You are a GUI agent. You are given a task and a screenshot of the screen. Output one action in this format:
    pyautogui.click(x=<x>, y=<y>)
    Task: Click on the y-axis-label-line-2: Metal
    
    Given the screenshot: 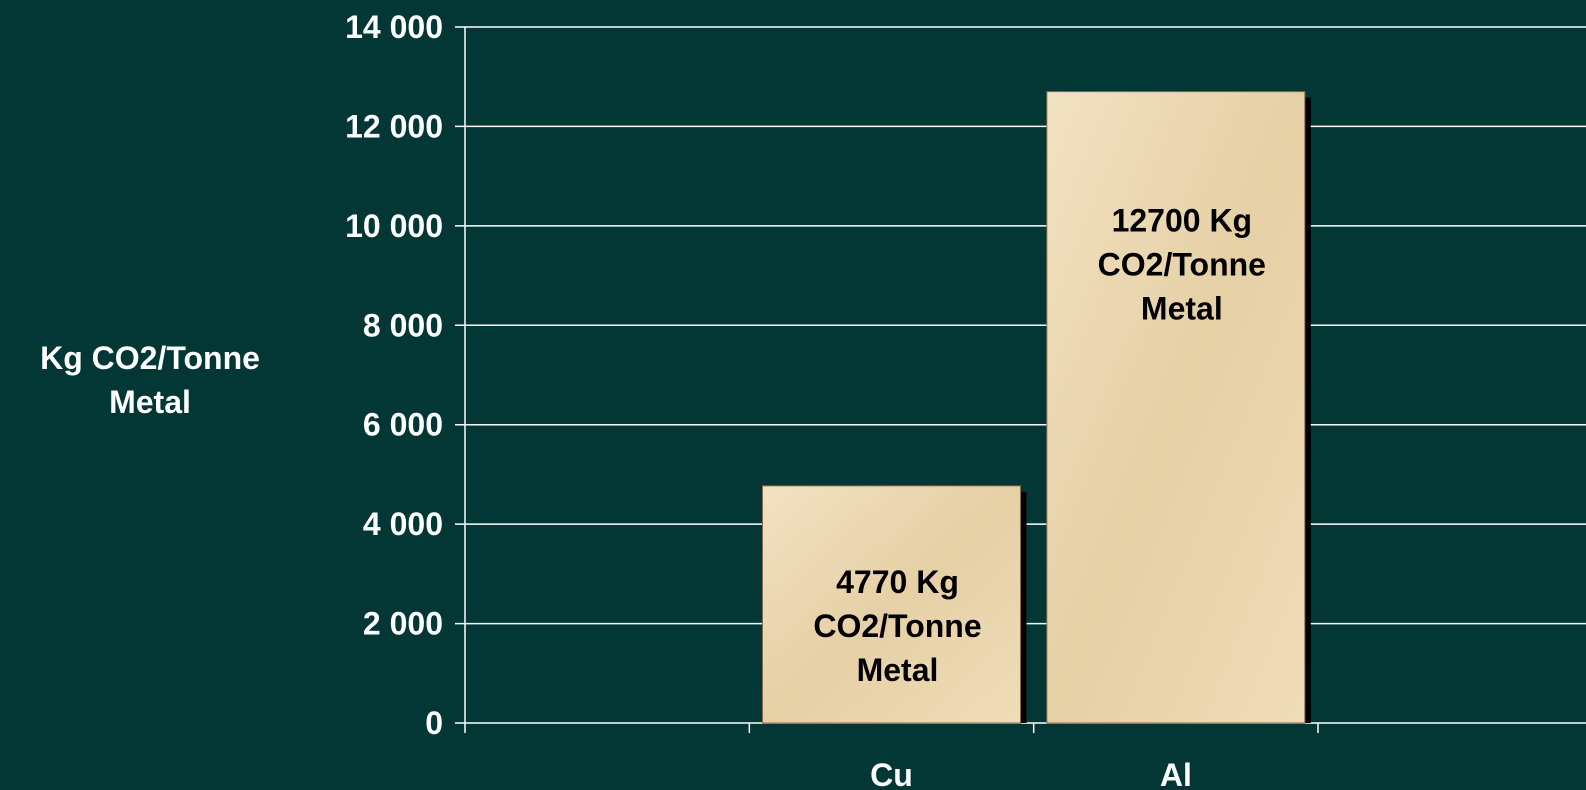 What is the action you would take?
    pyautogui.click(x=150, y=402)
    